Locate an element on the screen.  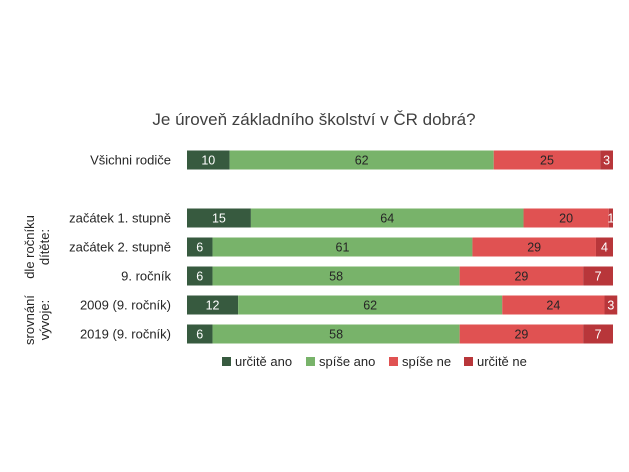
data-label: 12 is located at coordinates (213, 306).